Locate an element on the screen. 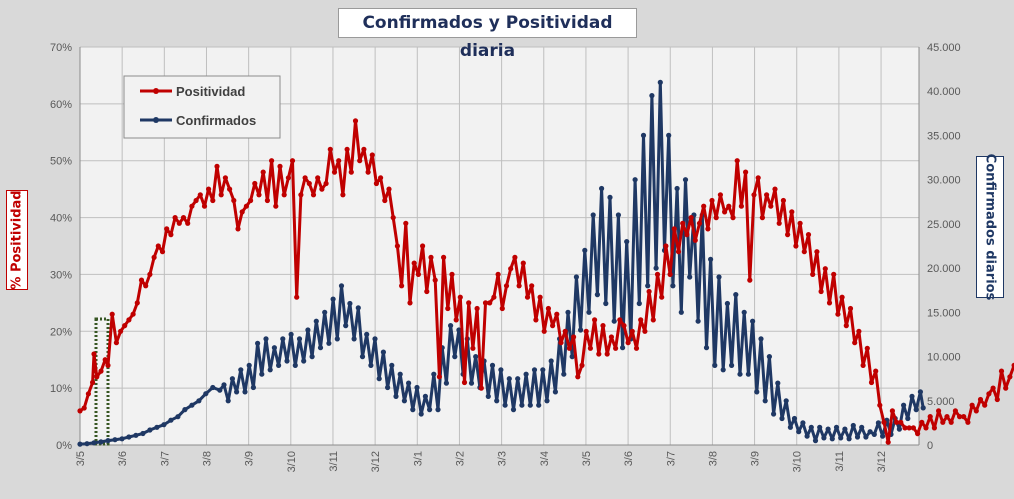  x-tick-label: 3/8 is located at coordinates (207, 458).